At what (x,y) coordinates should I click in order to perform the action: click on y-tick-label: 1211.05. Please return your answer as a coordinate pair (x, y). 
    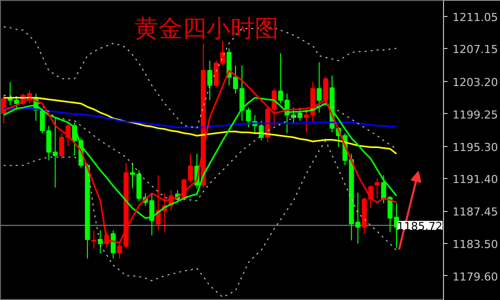
    Looking at the image, I should click on (475, 17).